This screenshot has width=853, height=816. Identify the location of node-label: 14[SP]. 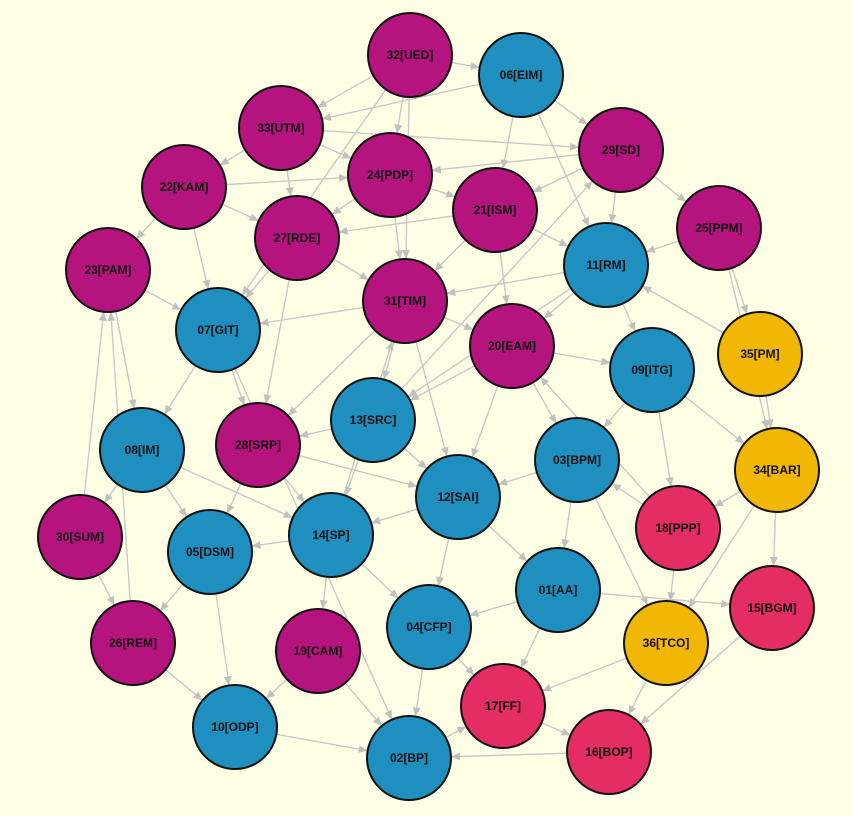
(330, 535).